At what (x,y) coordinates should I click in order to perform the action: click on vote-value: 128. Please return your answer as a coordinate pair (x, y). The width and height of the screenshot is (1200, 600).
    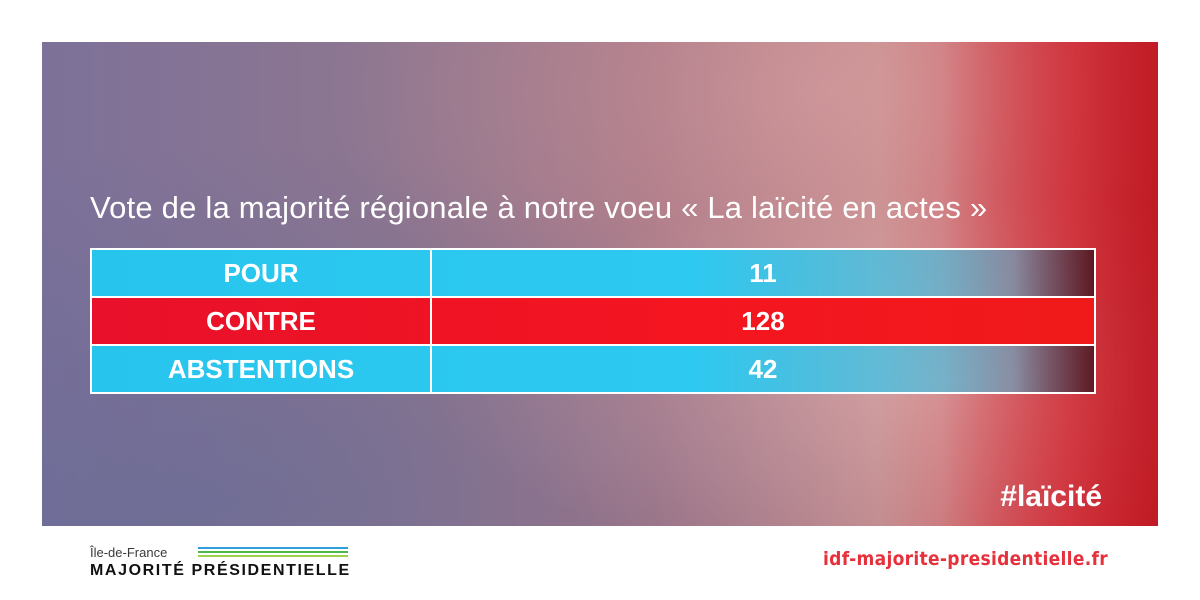
    Looking at the image, I should click on (763, 320).